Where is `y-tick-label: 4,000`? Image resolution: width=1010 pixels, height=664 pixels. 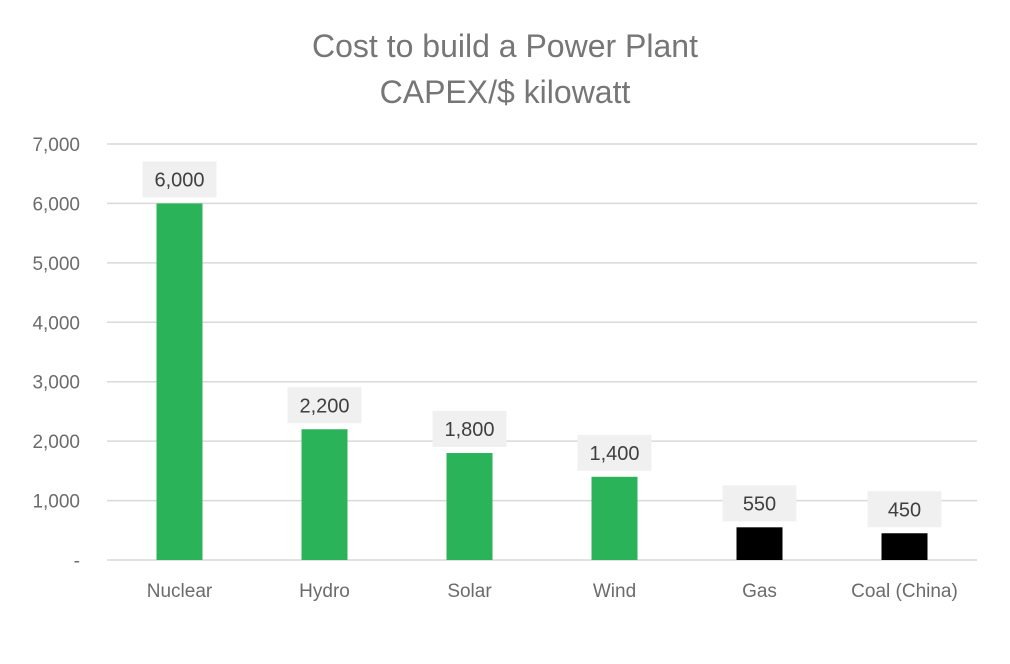
y-tick-label: 4,000 is located at coordinates (56, 323).